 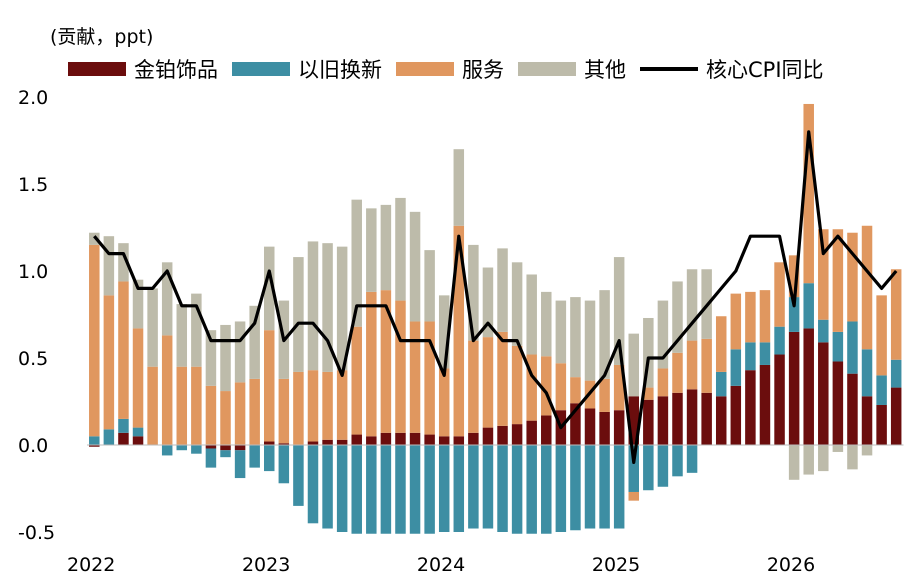 I want to click on x-tick-label: 2024, so click(x=441, y=565).